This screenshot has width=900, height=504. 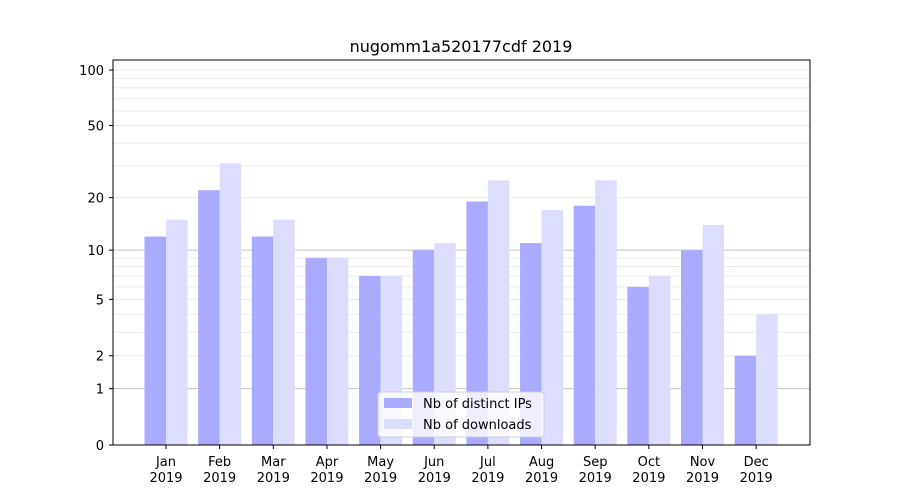 What do you see at coordinates (648, 470) in the screenshot?
I see `x-tick-label: Oct 2019` at bounding box center [648, 470].